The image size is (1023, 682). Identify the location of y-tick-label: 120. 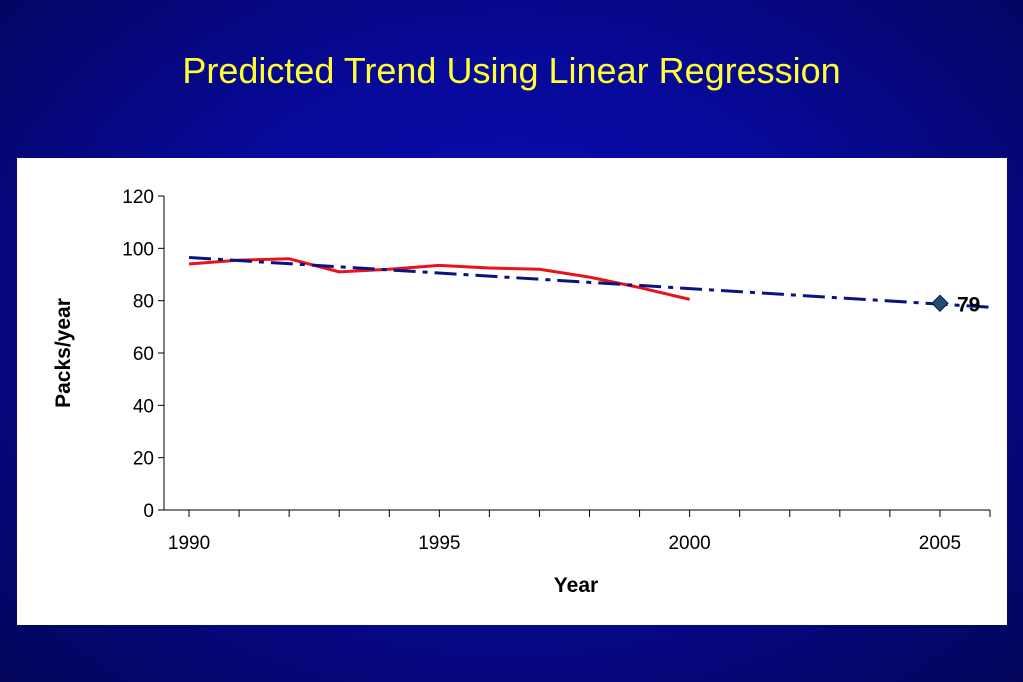
(138, 197).